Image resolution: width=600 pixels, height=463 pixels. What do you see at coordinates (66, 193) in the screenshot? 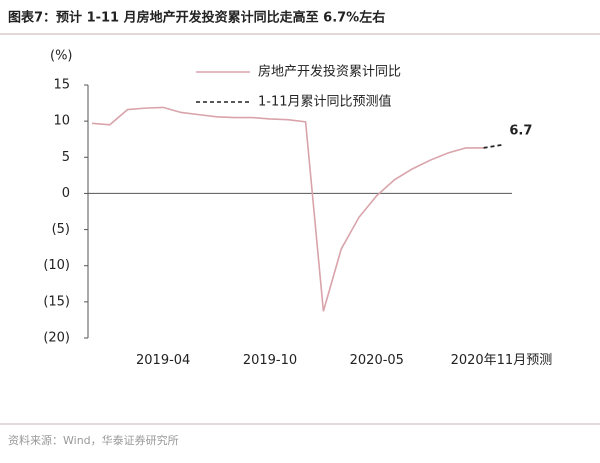
I see `y-tick-label: 0` at bounding box center [66, 193].